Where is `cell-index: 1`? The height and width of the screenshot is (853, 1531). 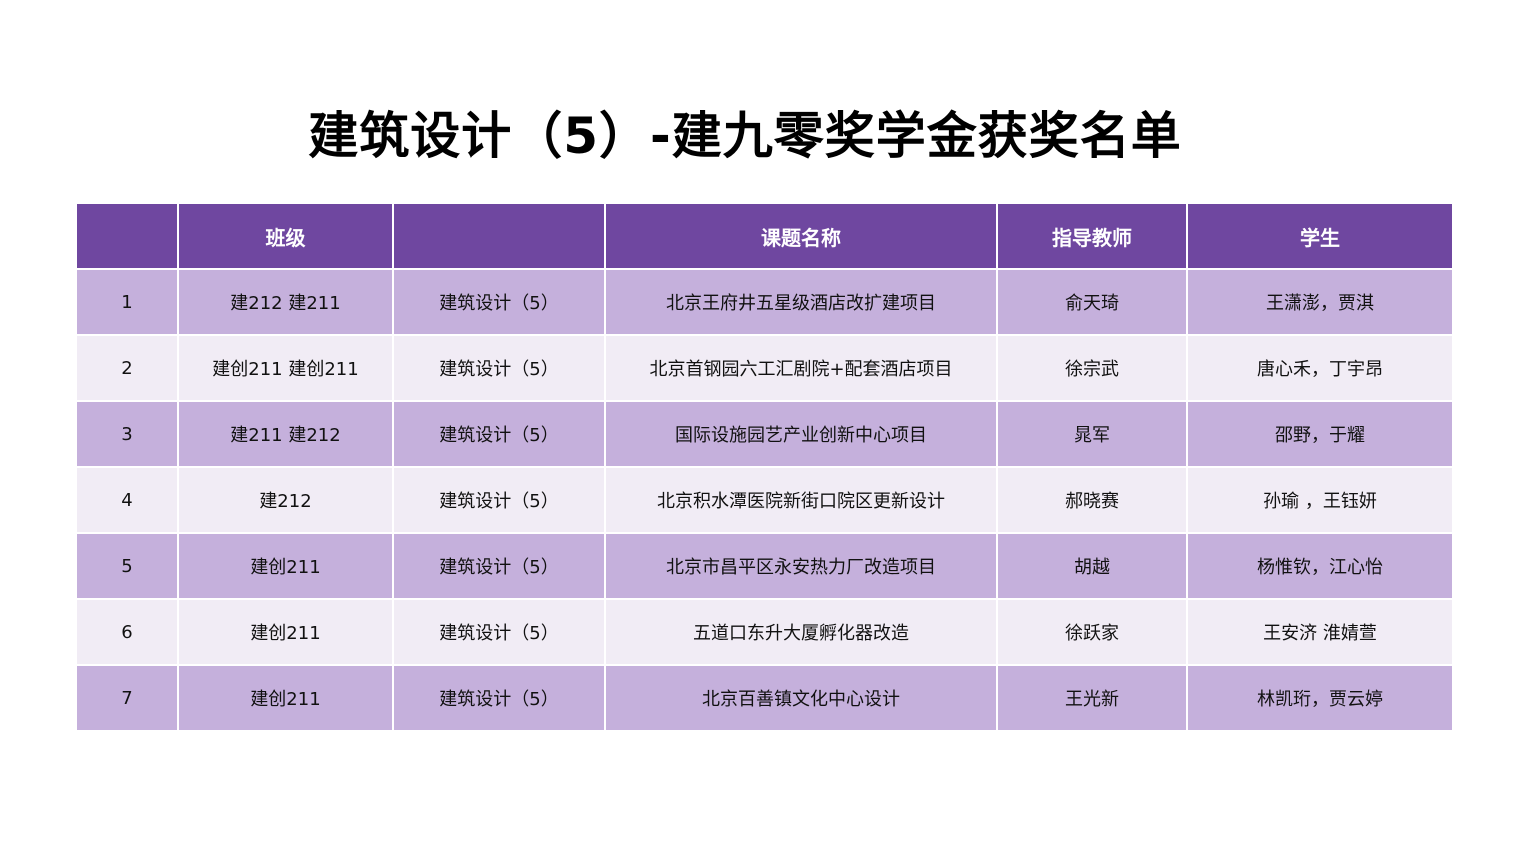 cell-index: 1 is located at coordinates (128, 302).